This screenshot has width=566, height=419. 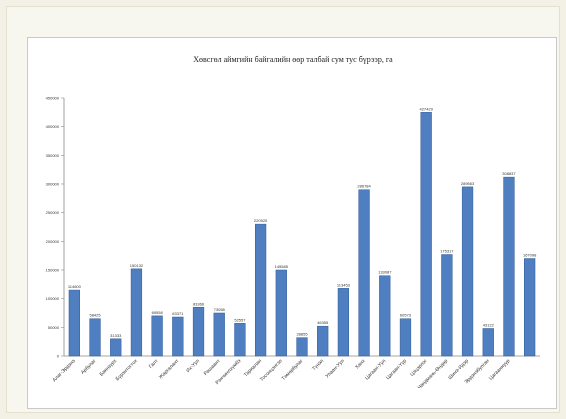 What do you see at coordinates (89, 367) in the screenshot?
I see `category-label: Арбулаг` at bounding box center [89, 367].